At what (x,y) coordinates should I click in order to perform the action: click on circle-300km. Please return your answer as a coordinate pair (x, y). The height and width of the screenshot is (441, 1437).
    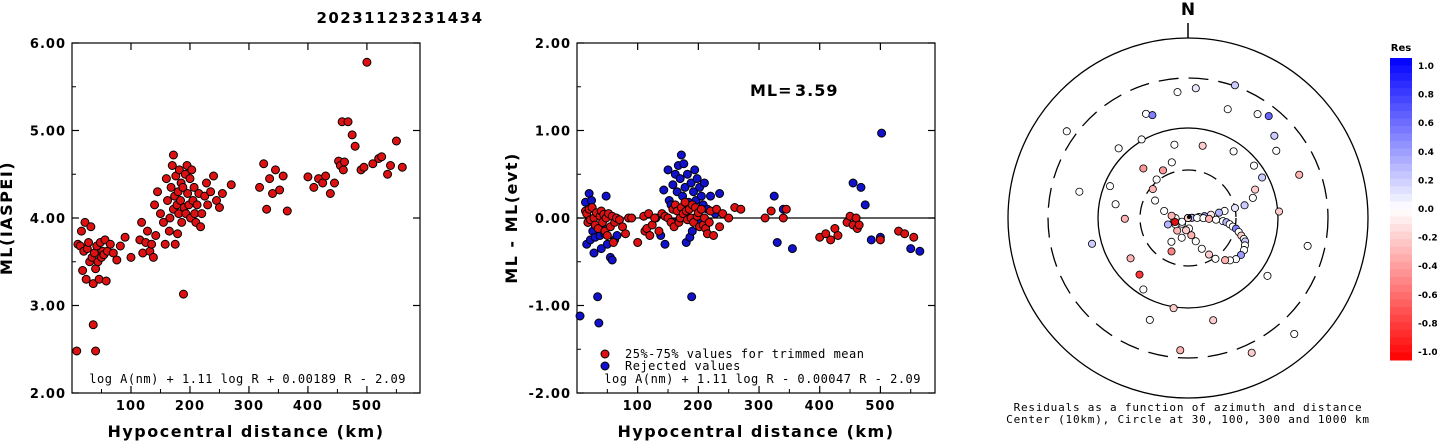
    Looking at the image, I should click on (1188, 218).